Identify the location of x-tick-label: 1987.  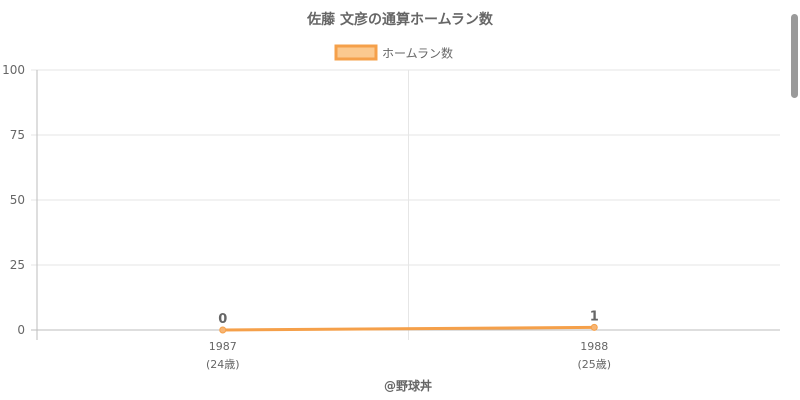
(223, 346).